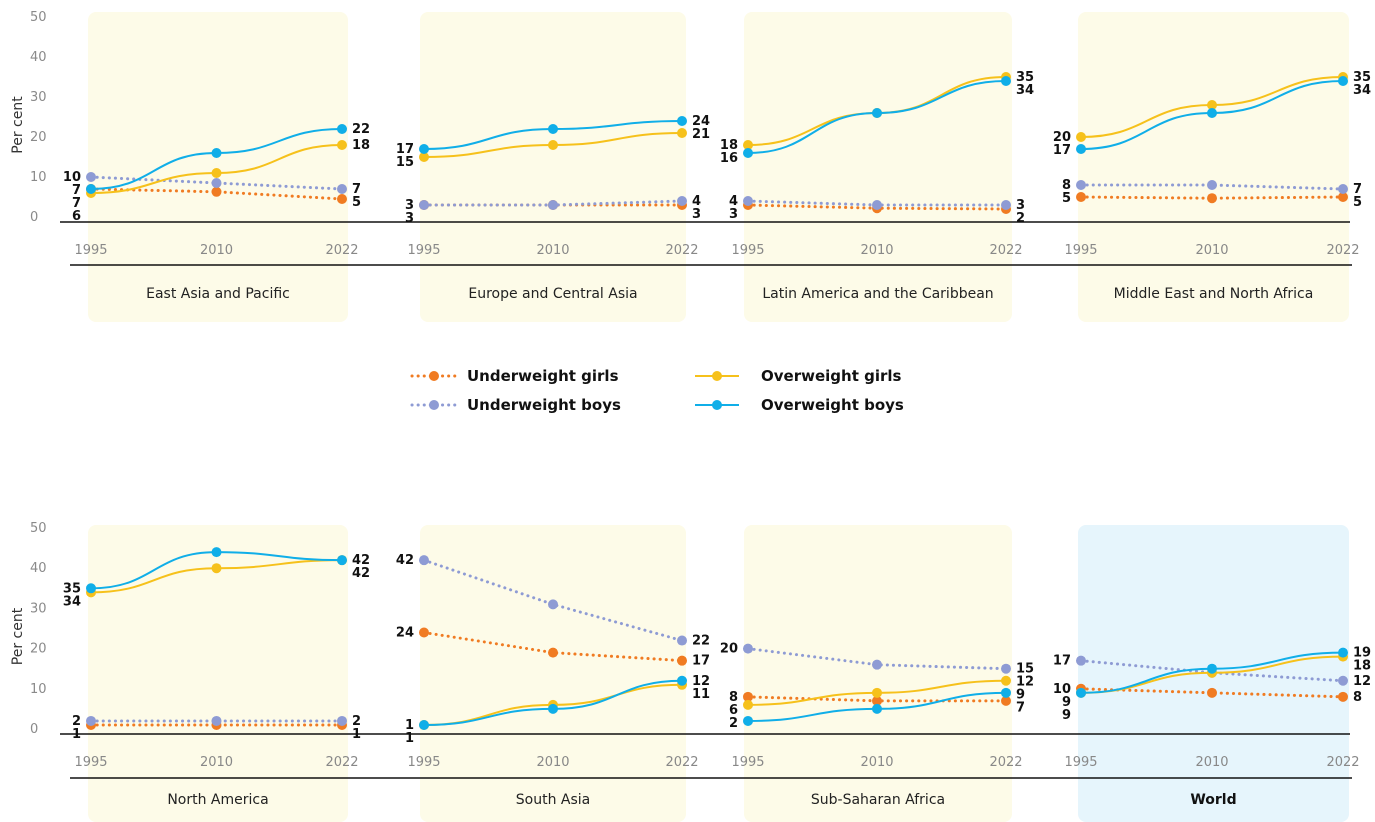 The width and height of the screenshot is (1375, 822). What do you see at coordinates (878, 800) in the screenshot?
I see `panel-name: Sub-Saharan Africa` at bounding box center [878, 800].